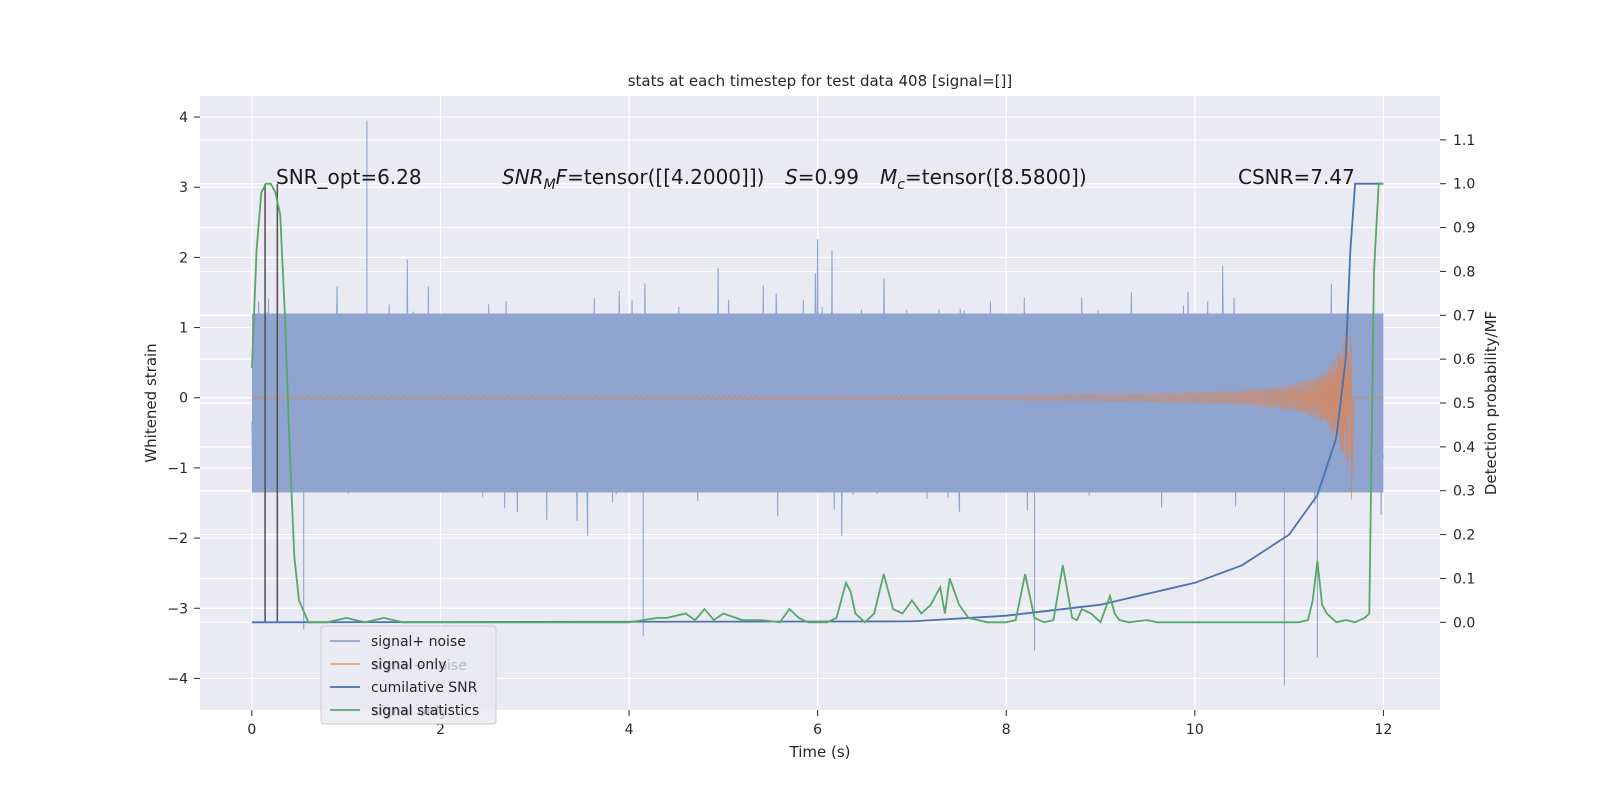  What do you see at coordinates (820, 752) in the screenshot?
I see `x-axis-label: Time (s)` at bounding box center [820, 752].